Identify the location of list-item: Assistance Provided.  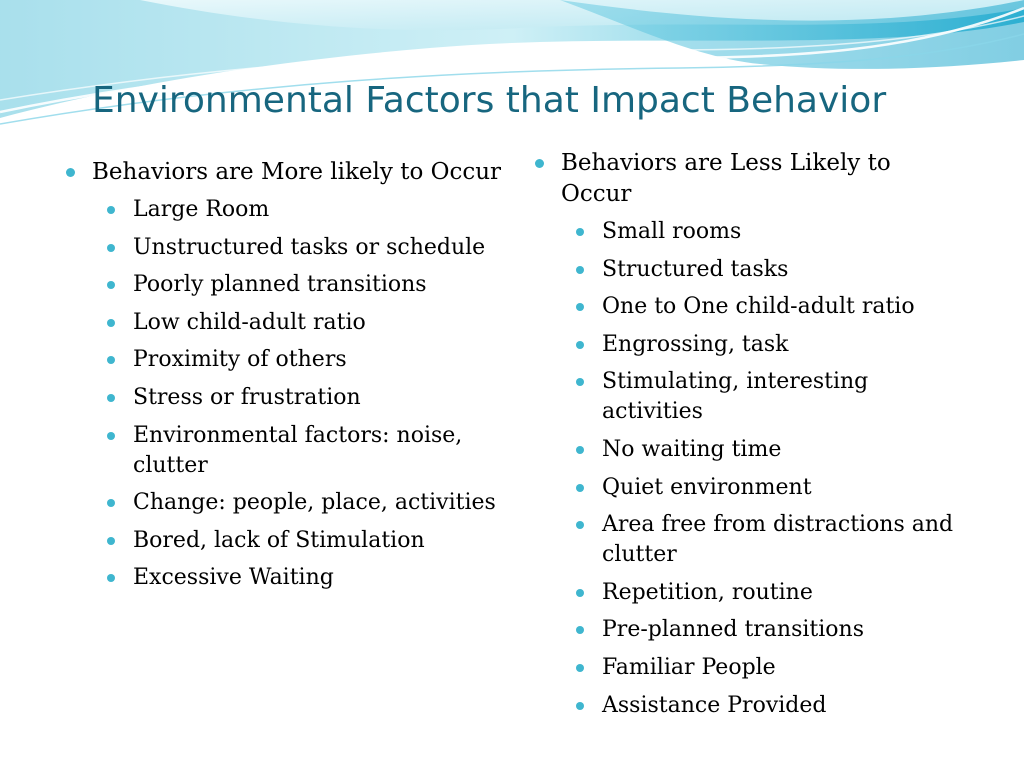
(768, 706).